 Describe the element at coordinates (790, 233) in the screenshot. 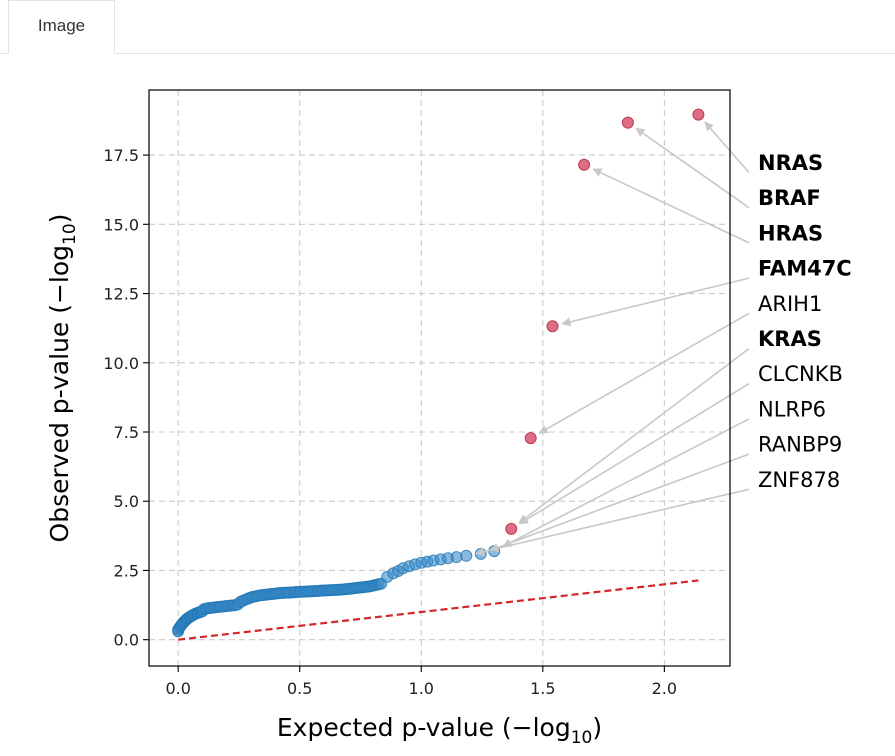

I see `gene-label: HRAS` at that location.